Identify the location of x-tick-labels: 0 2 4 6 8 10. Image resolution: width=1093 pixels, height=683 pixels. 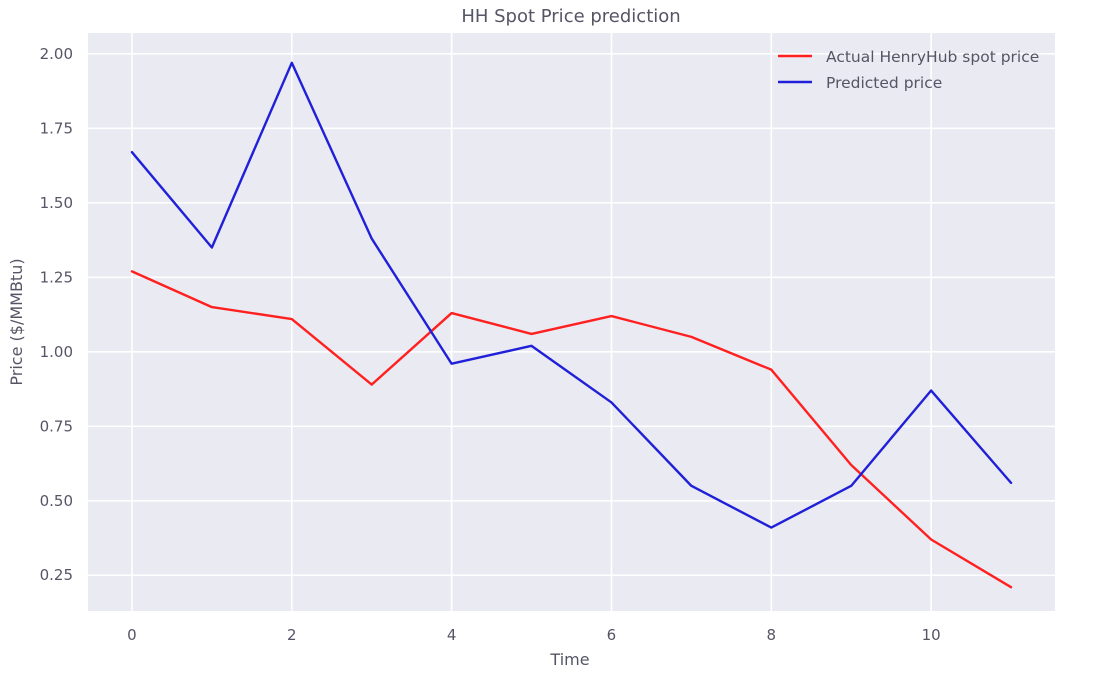
(533, 635).